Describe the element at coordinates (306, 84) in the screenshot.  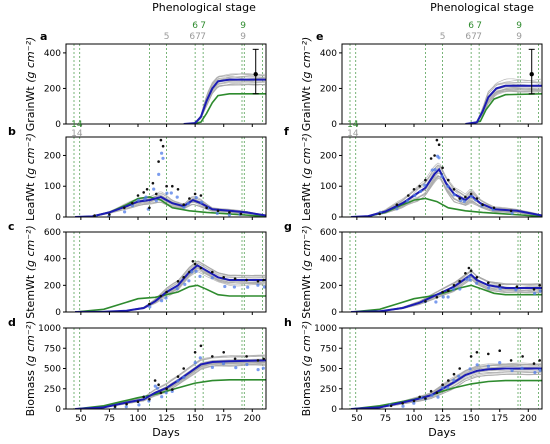
I see `y-axis-label: GrainWt (g cm⁻²)` at that location.